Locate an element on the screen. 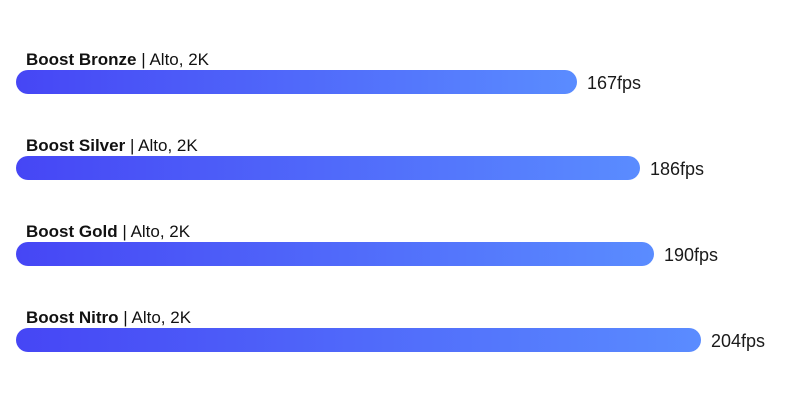 The height and width of the screenshot is (400, 800). bar-label: Boost Bronze | Alto, 2K is located at coordinates (117, 60).